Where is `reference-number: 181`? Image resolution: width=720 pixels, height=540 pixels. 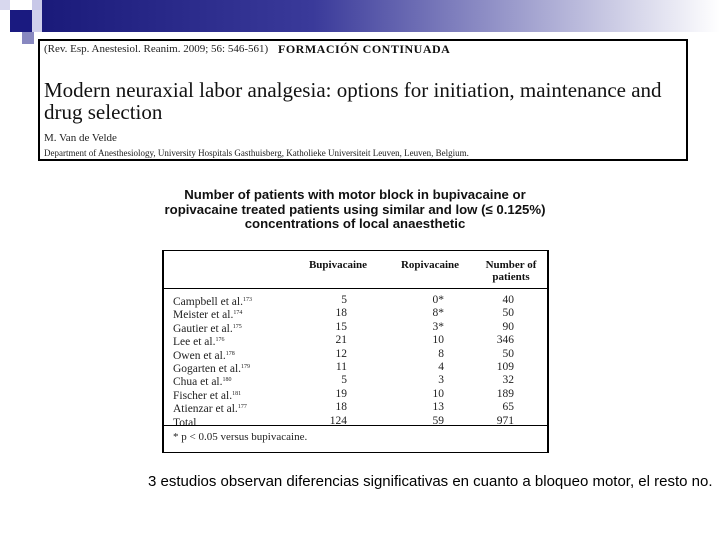
reference-number: 181 is located at coordinates (237, 393).